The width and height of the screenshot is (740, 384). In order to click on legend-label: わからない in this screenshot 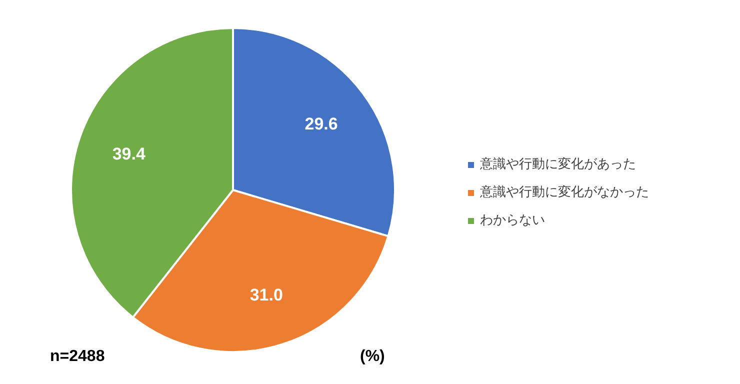, I will do `click(512, 221)`.